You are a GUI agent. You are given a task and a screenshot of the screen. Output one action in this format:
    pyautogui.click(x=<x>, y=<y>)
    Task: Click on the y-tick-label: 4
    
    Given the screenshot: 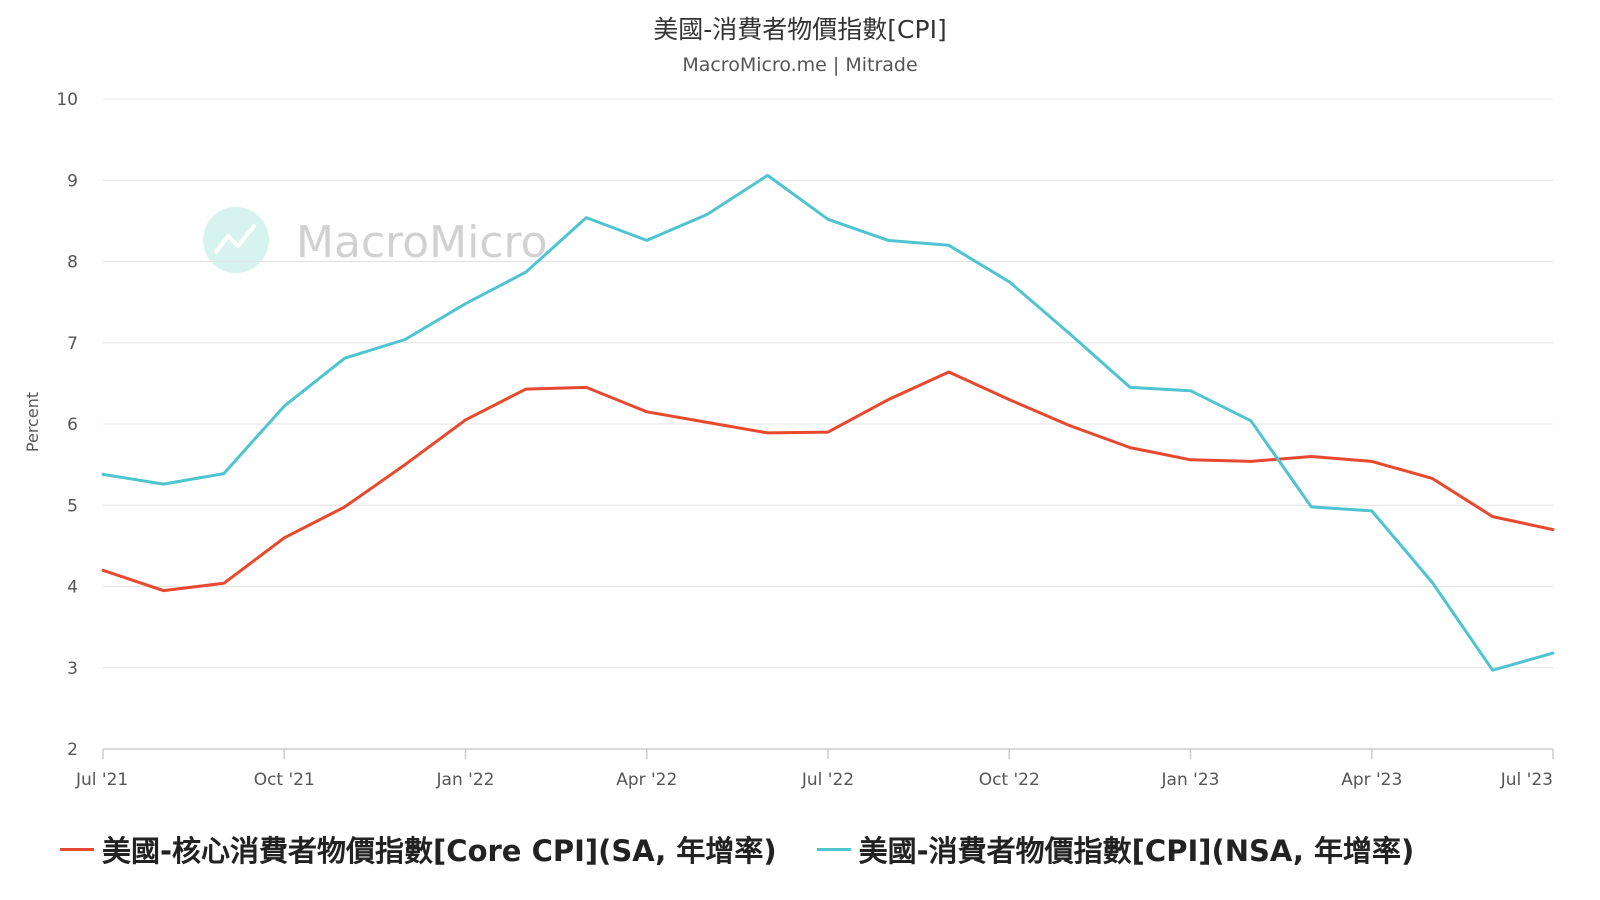 What is the action you would take?
    pyautogui.click(x=72, y=588)
    